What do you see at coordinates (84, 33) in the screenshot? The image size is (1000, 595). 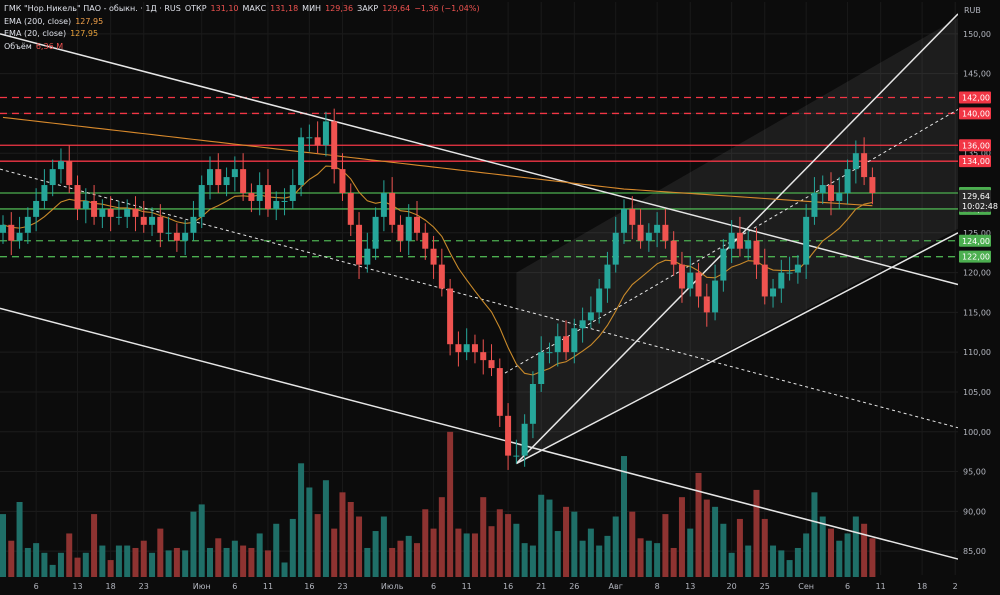 I see `ema20-value: 127,95` at bounding box center [84, 33].